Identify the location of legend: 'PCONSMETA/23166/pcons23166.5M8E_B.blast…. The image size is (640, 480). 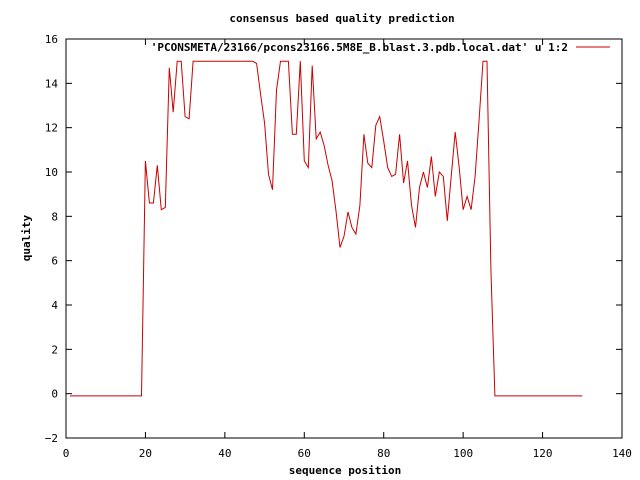
(380, 47).